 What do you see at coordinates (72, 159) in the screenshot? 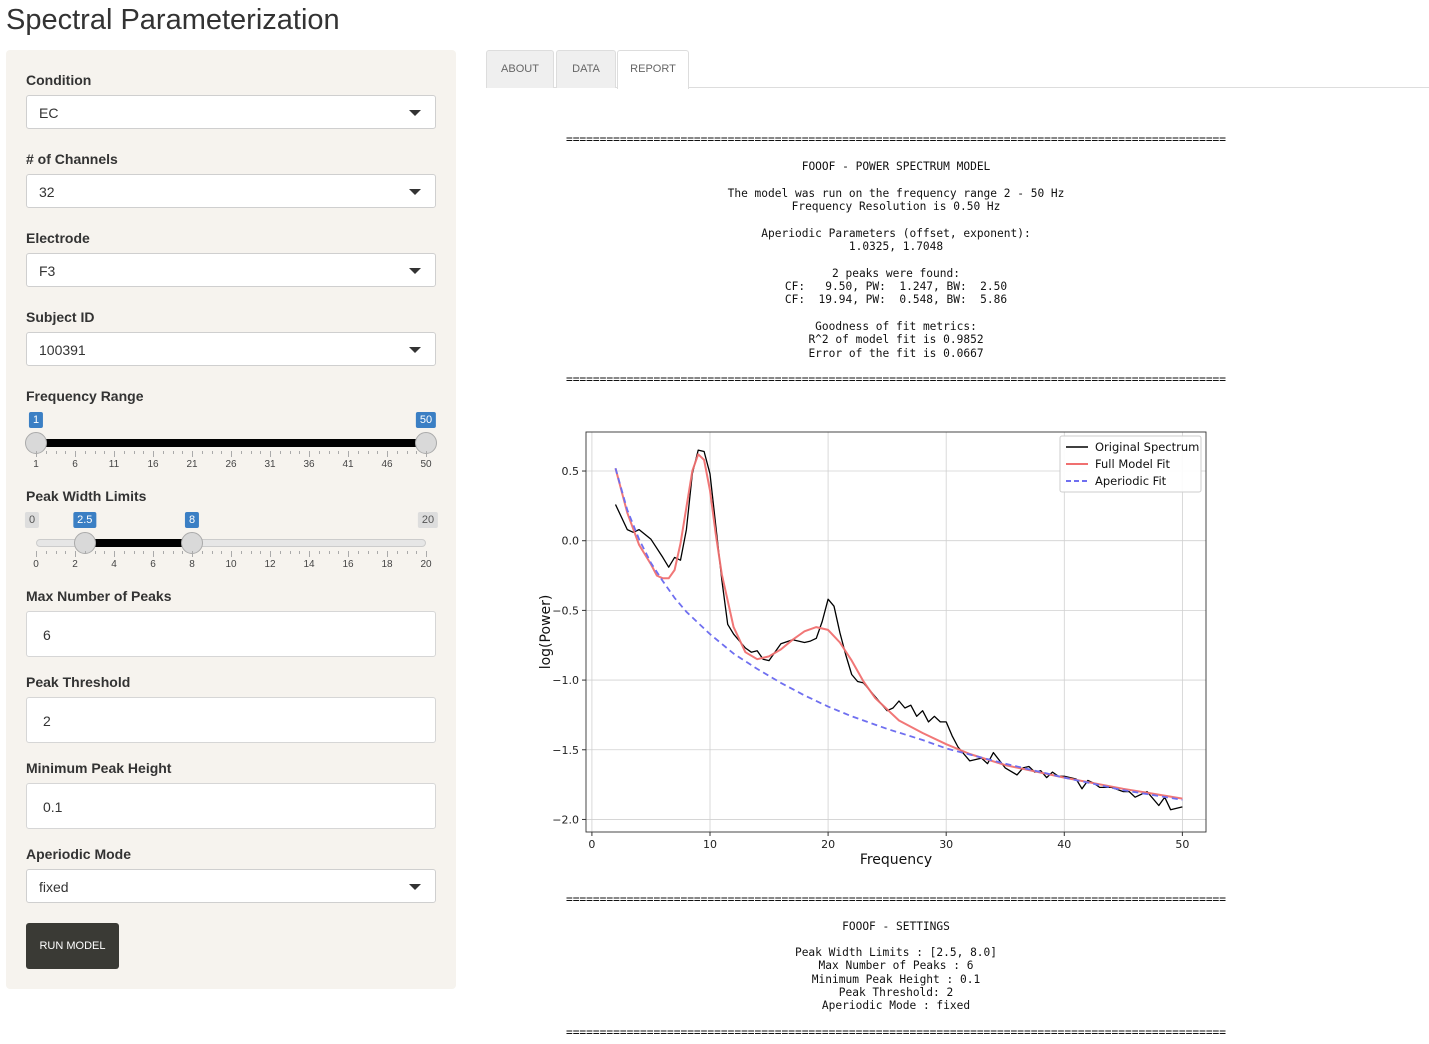
I see `channels-label: # of Channels` at bounding box center [72, 159].